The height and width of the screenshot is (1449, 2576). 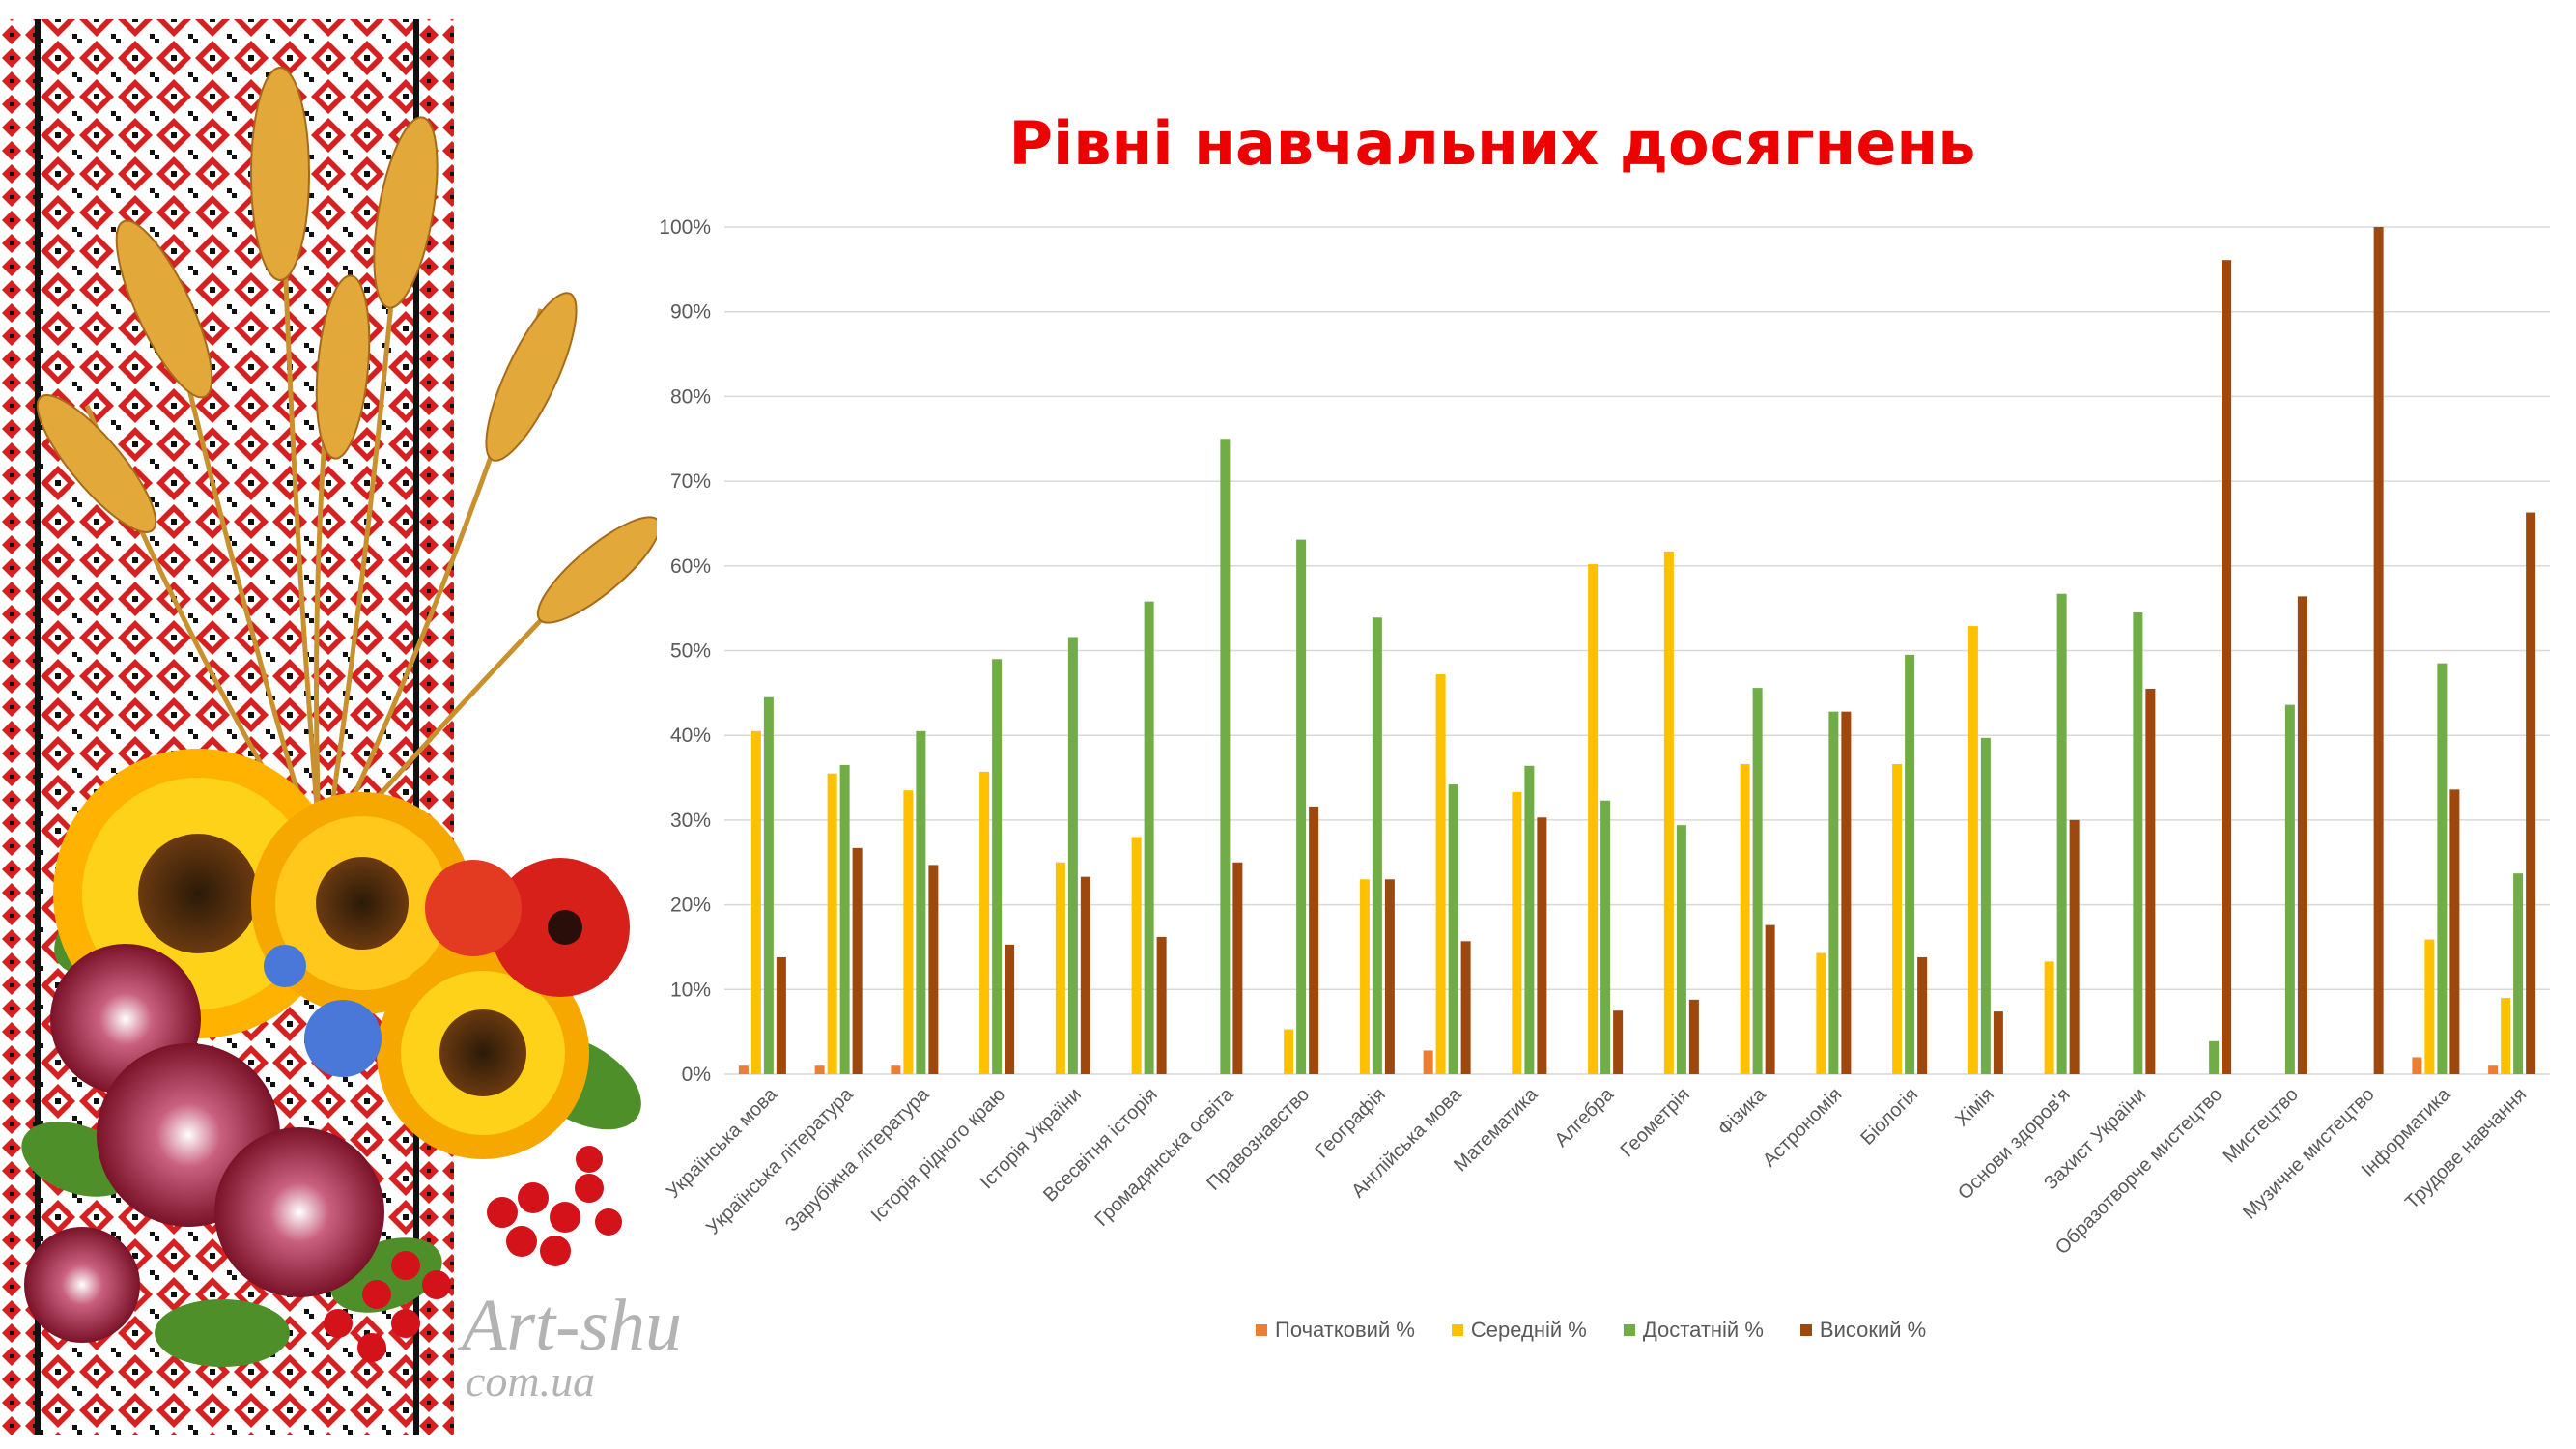 I want to click on y-tick-label: 0%, so click(x=696, y=1075).